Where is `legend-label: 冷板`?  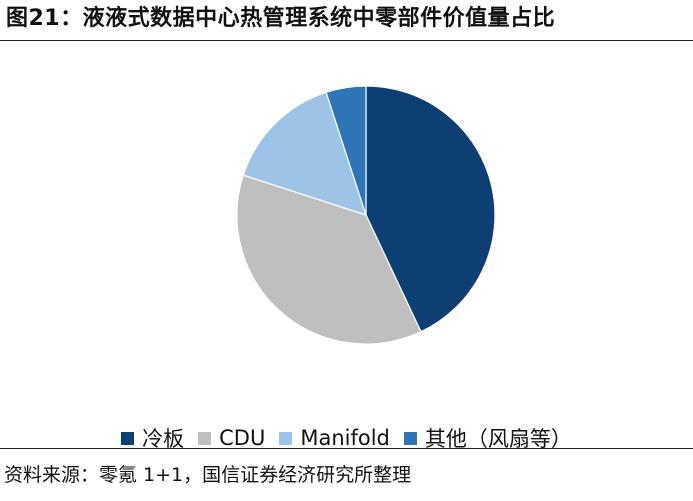
legend-label: 冷板 is located at coordinates (163, 439).